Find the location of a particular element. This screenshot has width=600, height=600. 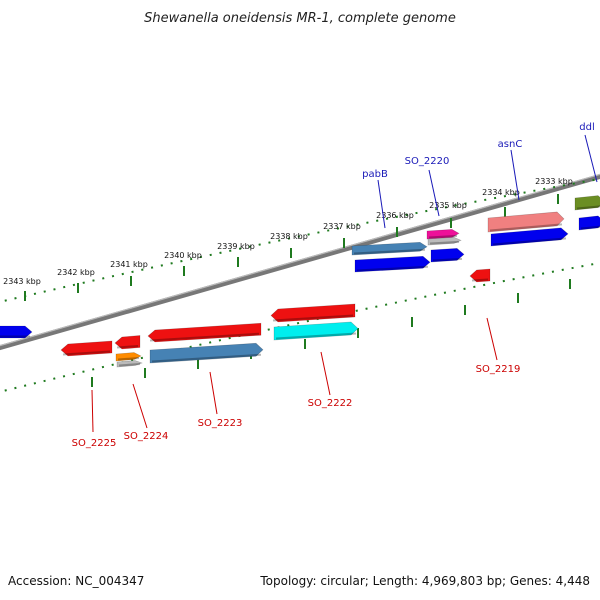

gene-so2224-orange is located at coordinates (128, 357).